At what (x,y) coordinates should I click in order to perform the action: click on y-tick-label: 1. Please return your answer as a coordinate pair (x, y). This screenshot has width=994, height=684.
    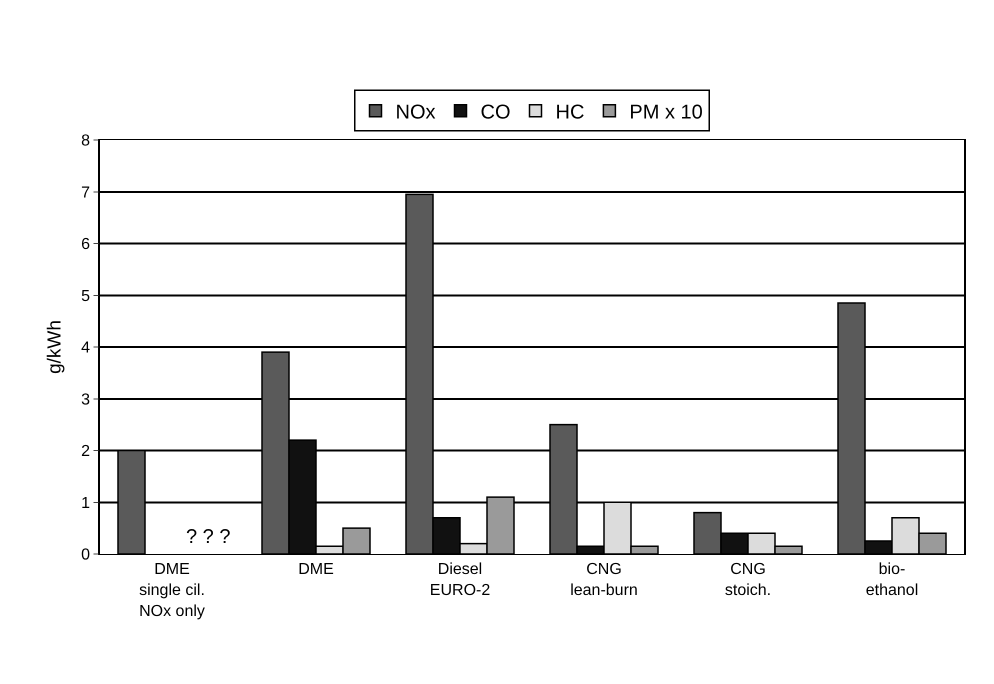
    Looking at the image, I should click on (85, 503).